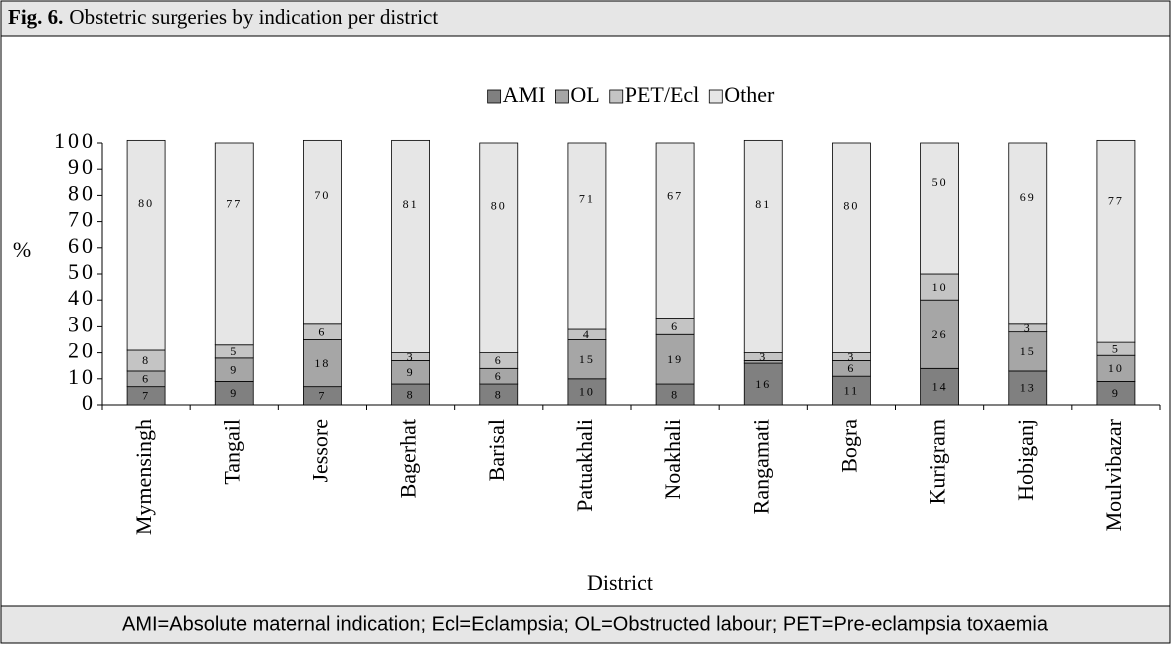 This screenshot has height=649, width=1171. What do you see at coordinates (82, 166) in the screenshot?
I see `y-tick-label: 90` at bounding box center [82, 166].